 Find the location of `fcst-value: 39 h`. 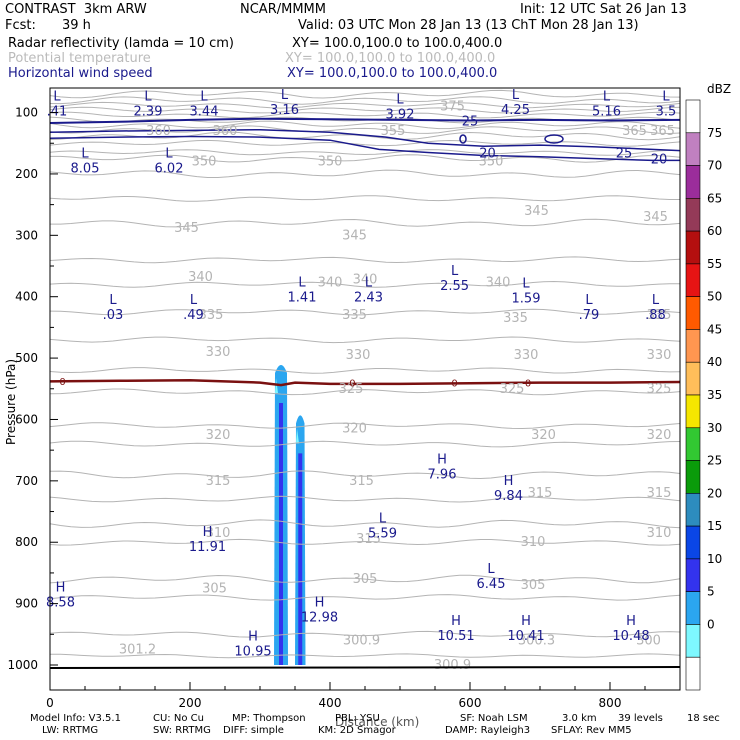

fcst-value: 39 h is located at coordinates (76, 25).